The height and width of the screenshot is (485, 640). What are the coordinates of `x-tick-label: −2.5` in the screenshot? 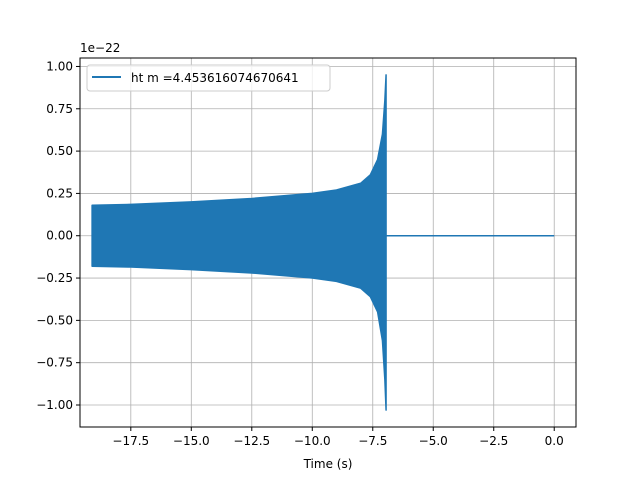 It's located at (493, 441).